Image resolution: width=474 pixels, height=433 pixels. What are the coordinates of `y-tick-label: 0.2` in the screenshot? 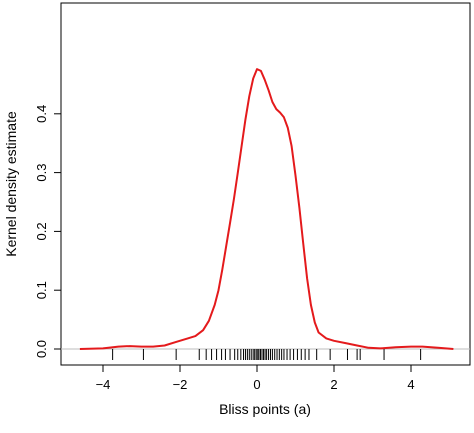 It's located at (41, 231).